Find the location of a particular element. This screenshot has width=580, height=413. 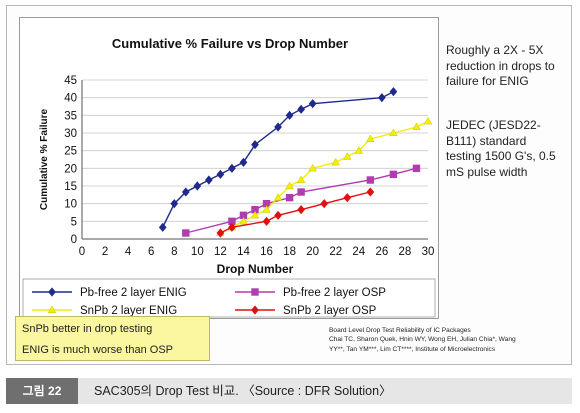

y-tick-label: 30 is located at coordinates (70, 134).